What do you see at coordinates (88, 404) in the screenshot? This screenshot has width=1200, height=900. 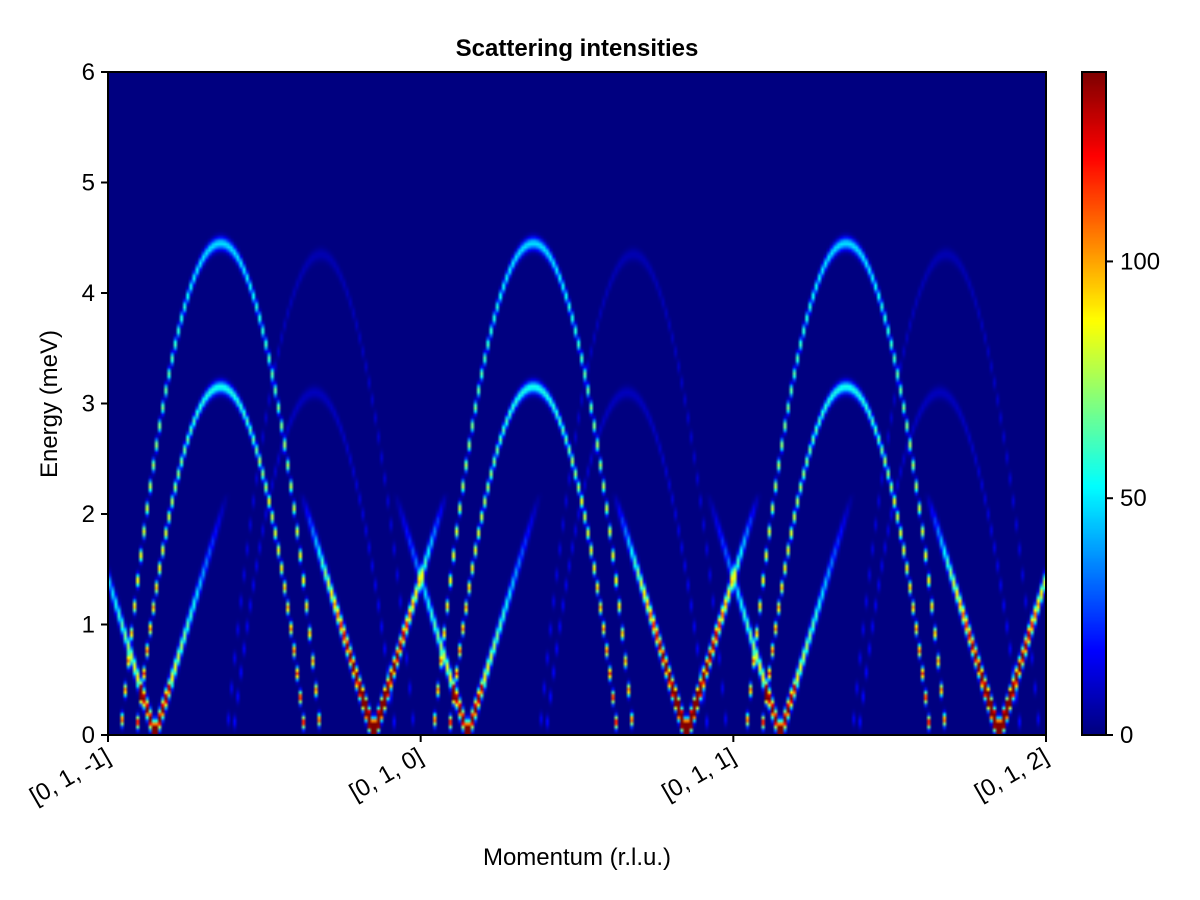 I see `y-tick-label: 3` at bounding box center [88, 404].